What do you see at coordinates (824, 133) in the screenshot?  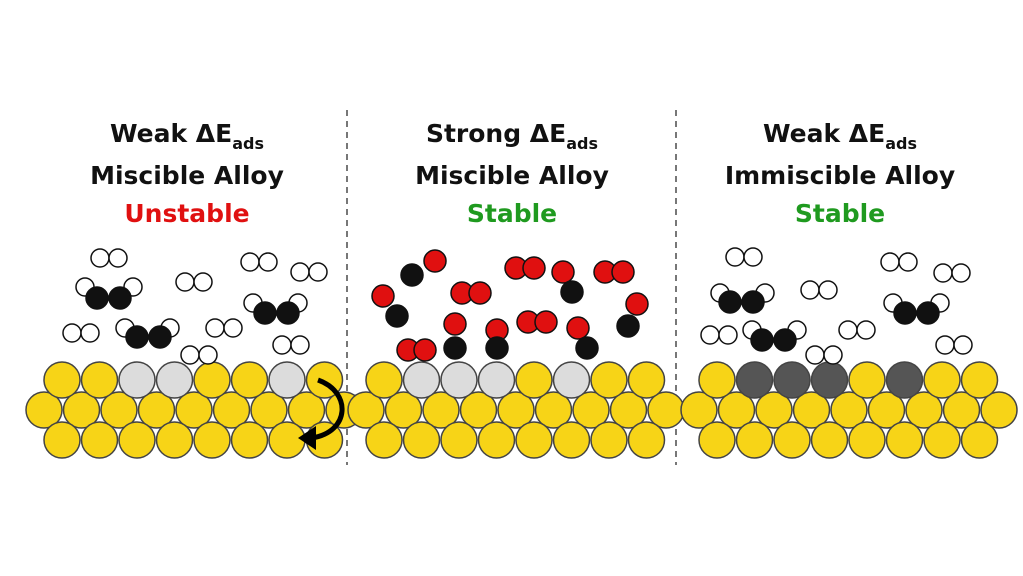 I see `strength-text: Weak ΔE` at bounding box center [824, 133].